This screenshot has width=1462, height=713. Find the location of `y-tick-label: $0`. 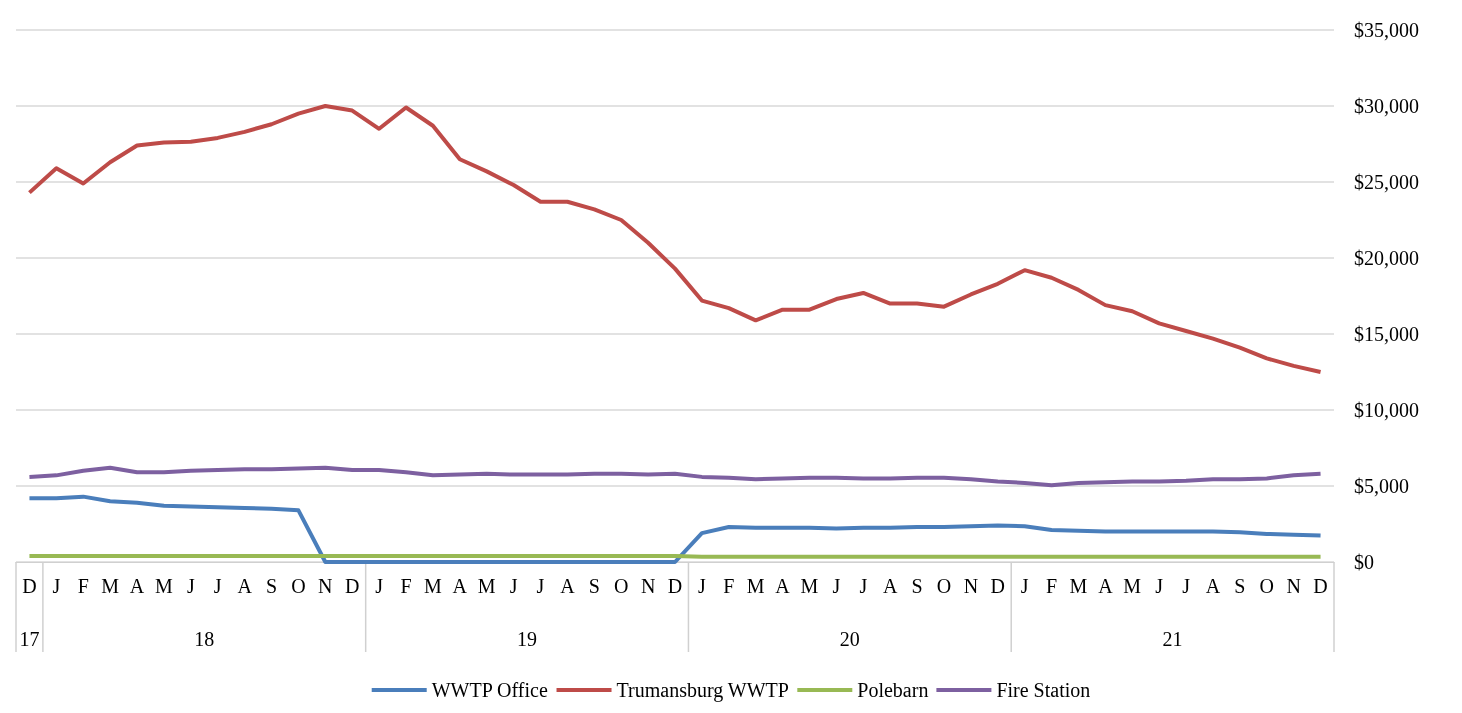

y-tick-label: $0 is located at coordinates (1364, 562).